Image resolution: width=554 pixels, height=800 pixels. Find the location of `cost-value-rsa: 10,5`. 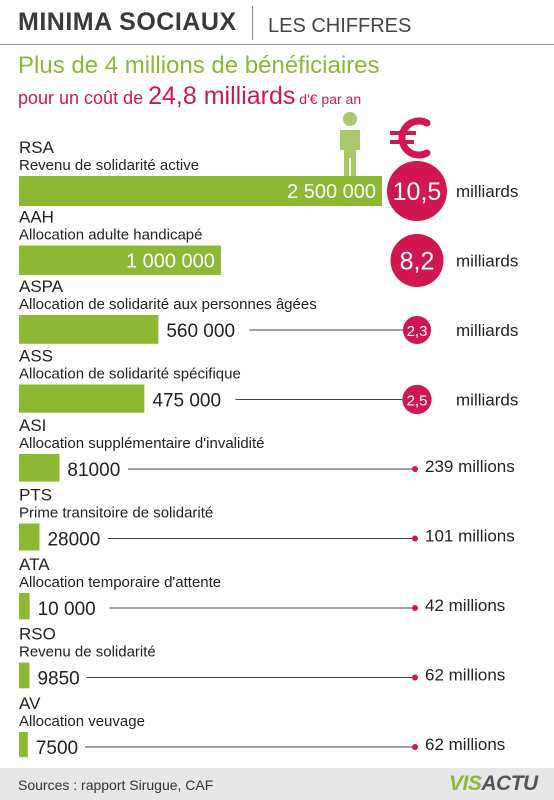

cost-value-rsa: 10,5 is located at coordinates (417, 192).